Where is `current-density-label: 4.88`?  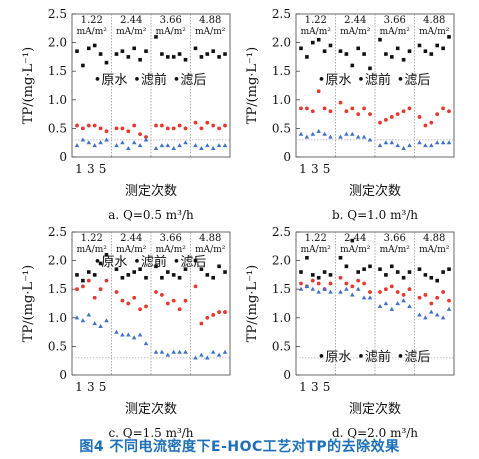 current-density-label: 4.88 is located at coordinates (434, 20).